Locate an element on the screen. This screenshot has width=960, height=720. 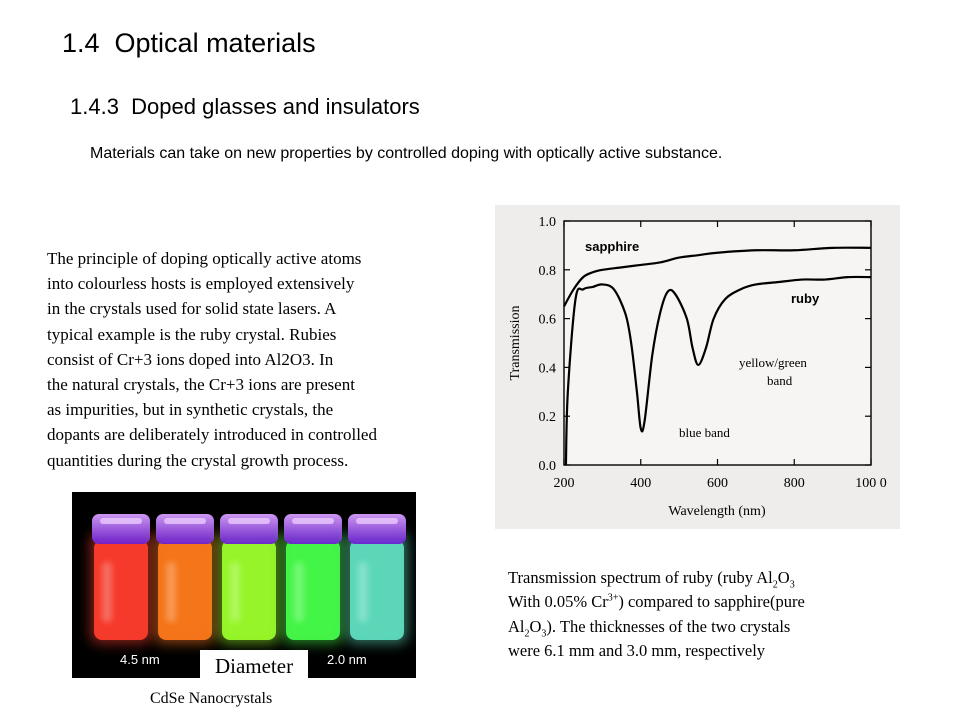
diameter-label: Diameter is located at coordinates (254, 666).